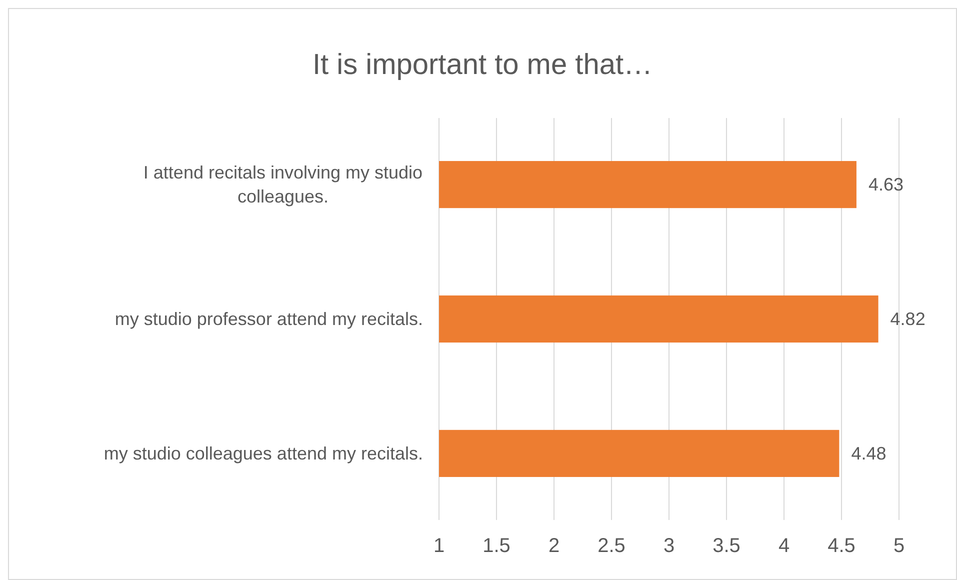  I want to click on y-tick-label: my studio colleagues attend my recitals., so click(263, 453).